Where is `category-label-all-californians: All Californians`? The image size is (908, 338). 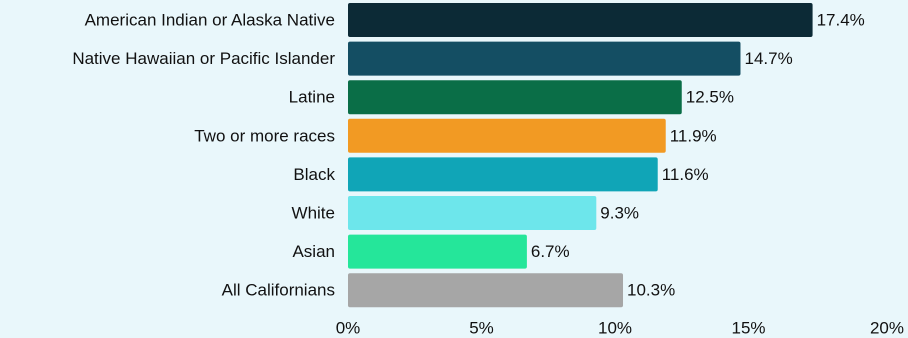 category-label-all-californians: All Californians is located at coordinates (278, 290).